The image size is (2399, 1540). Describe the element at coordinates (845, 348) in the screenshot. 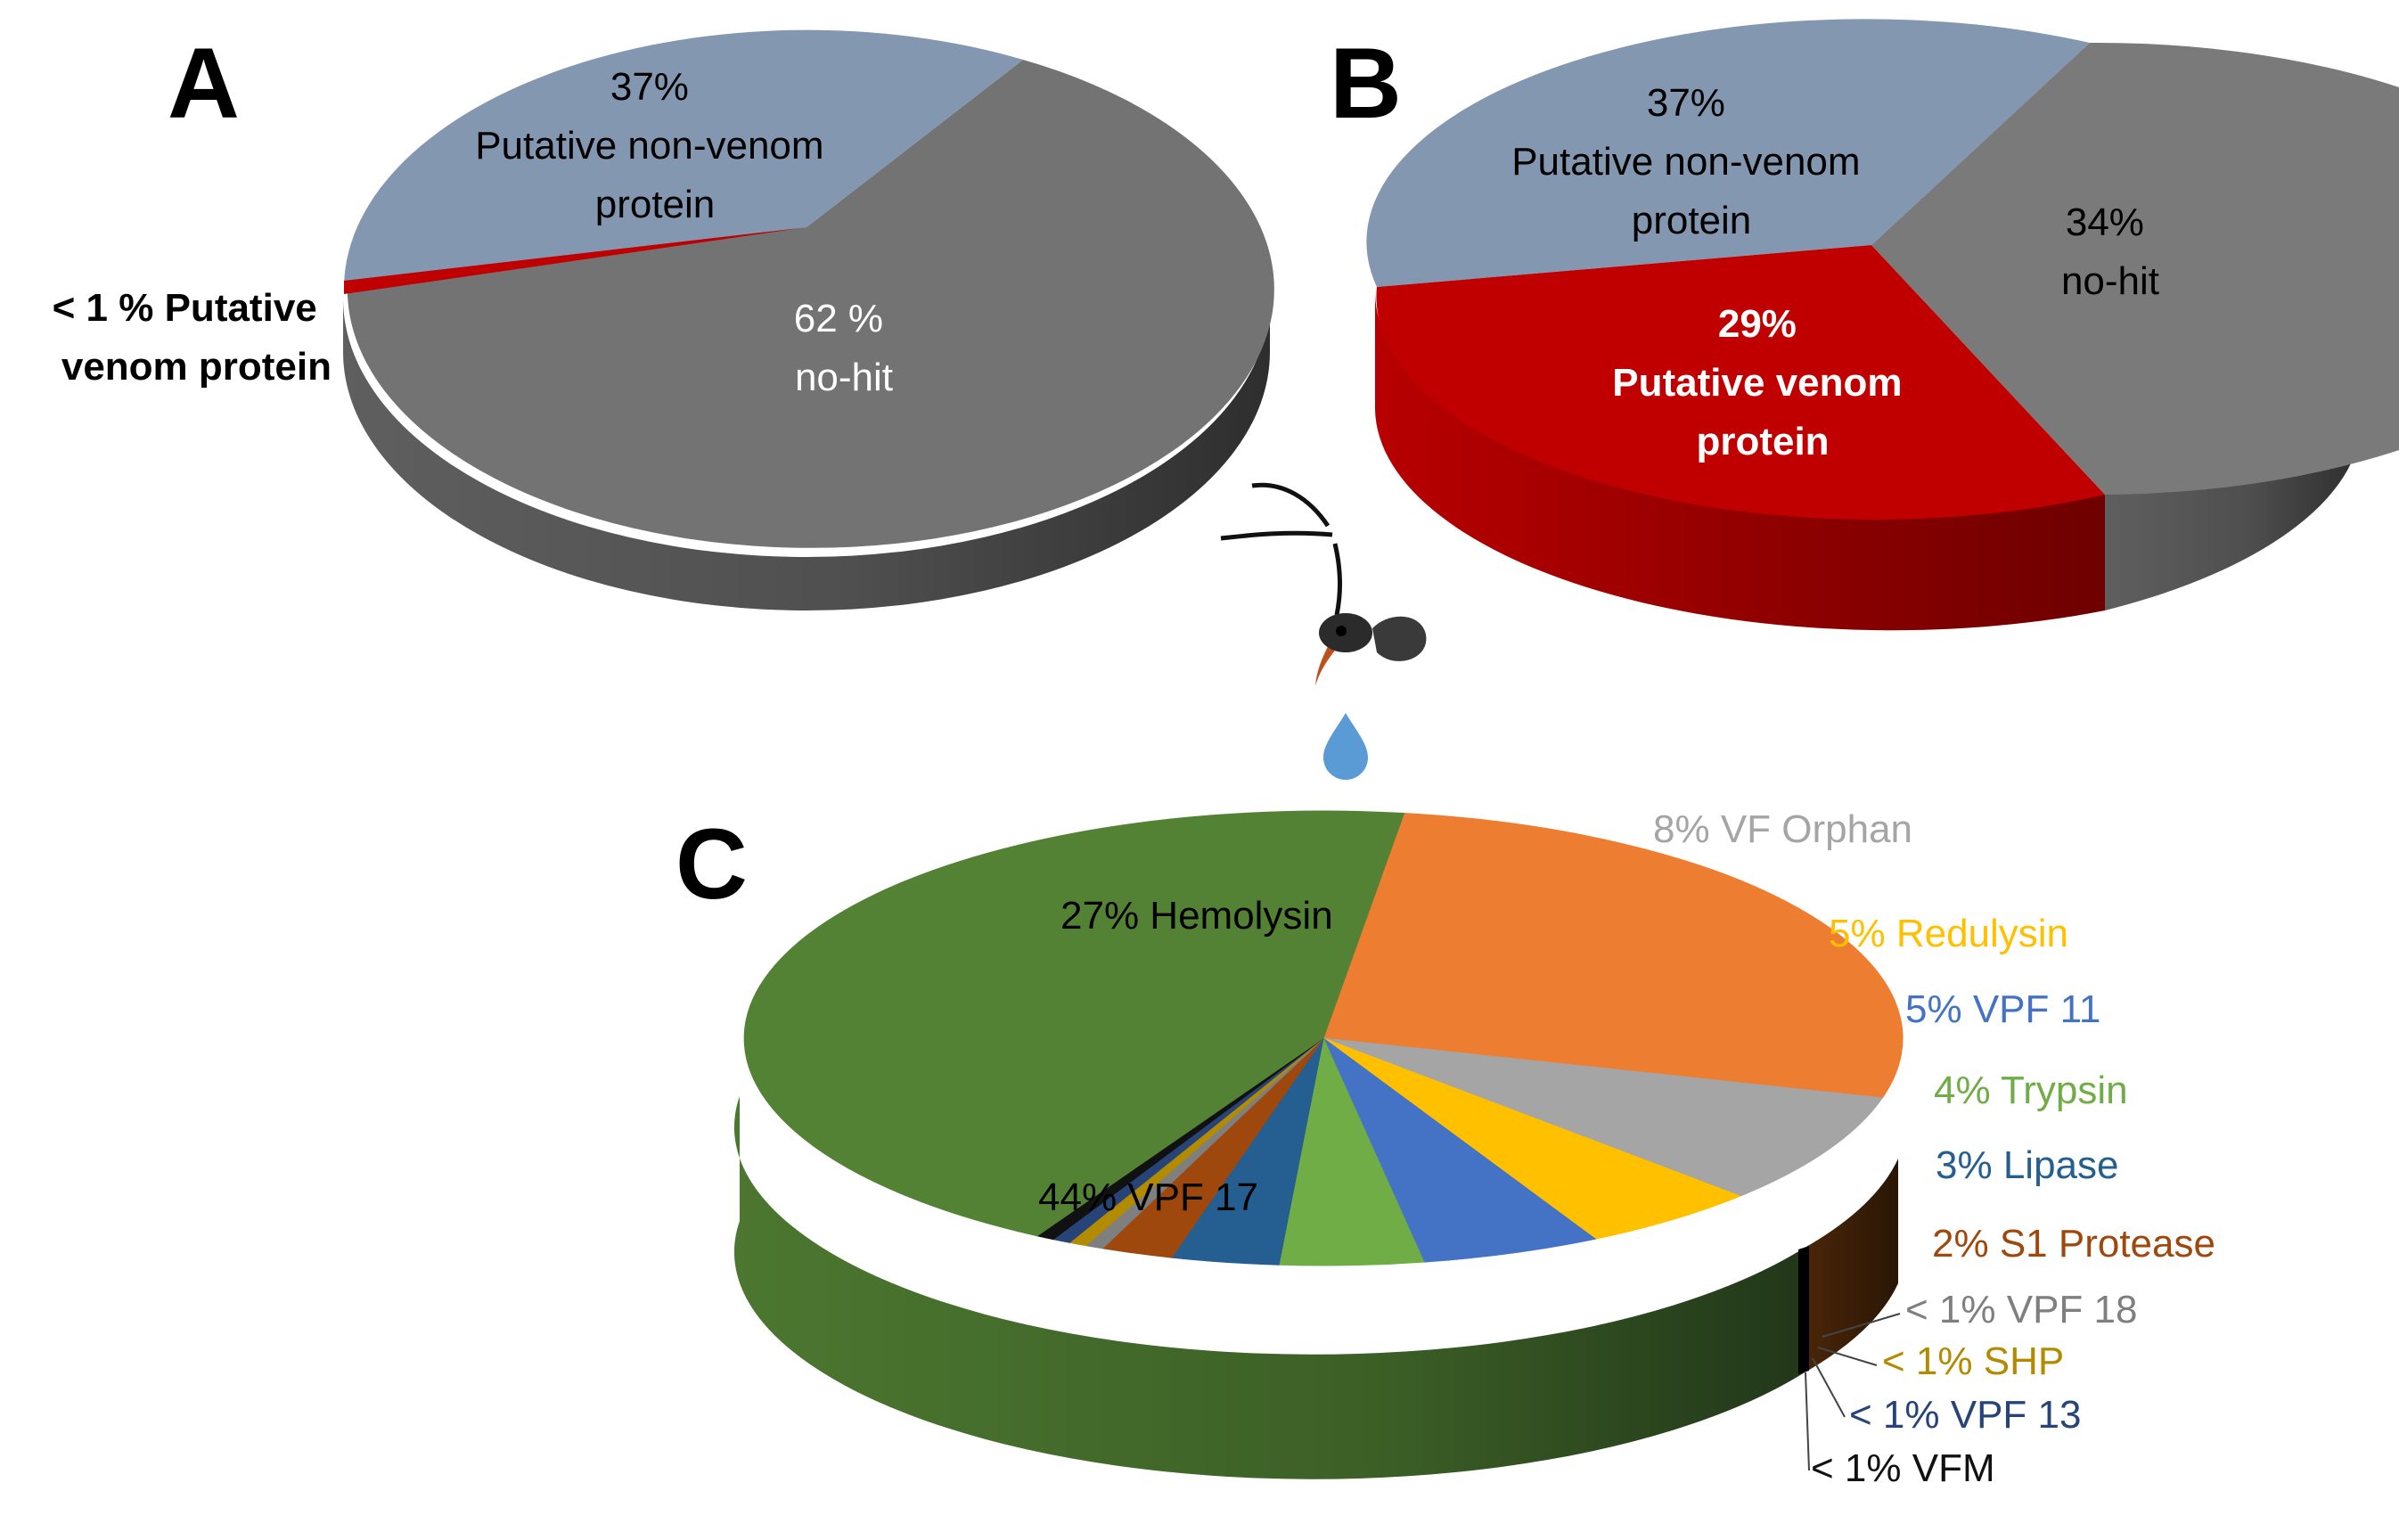

I see `pie-a-label-no-hit: 62 % no-hit` at that location.